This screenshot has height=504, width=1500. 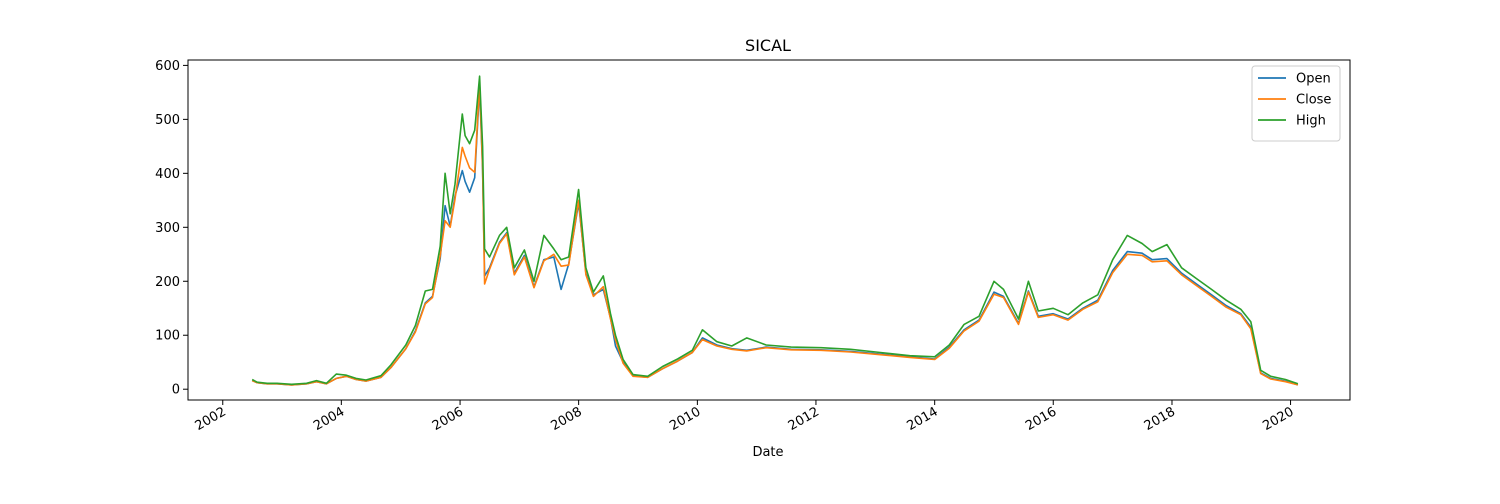 I want to click on legend: Open Close High, so click(x=1296, y=103).